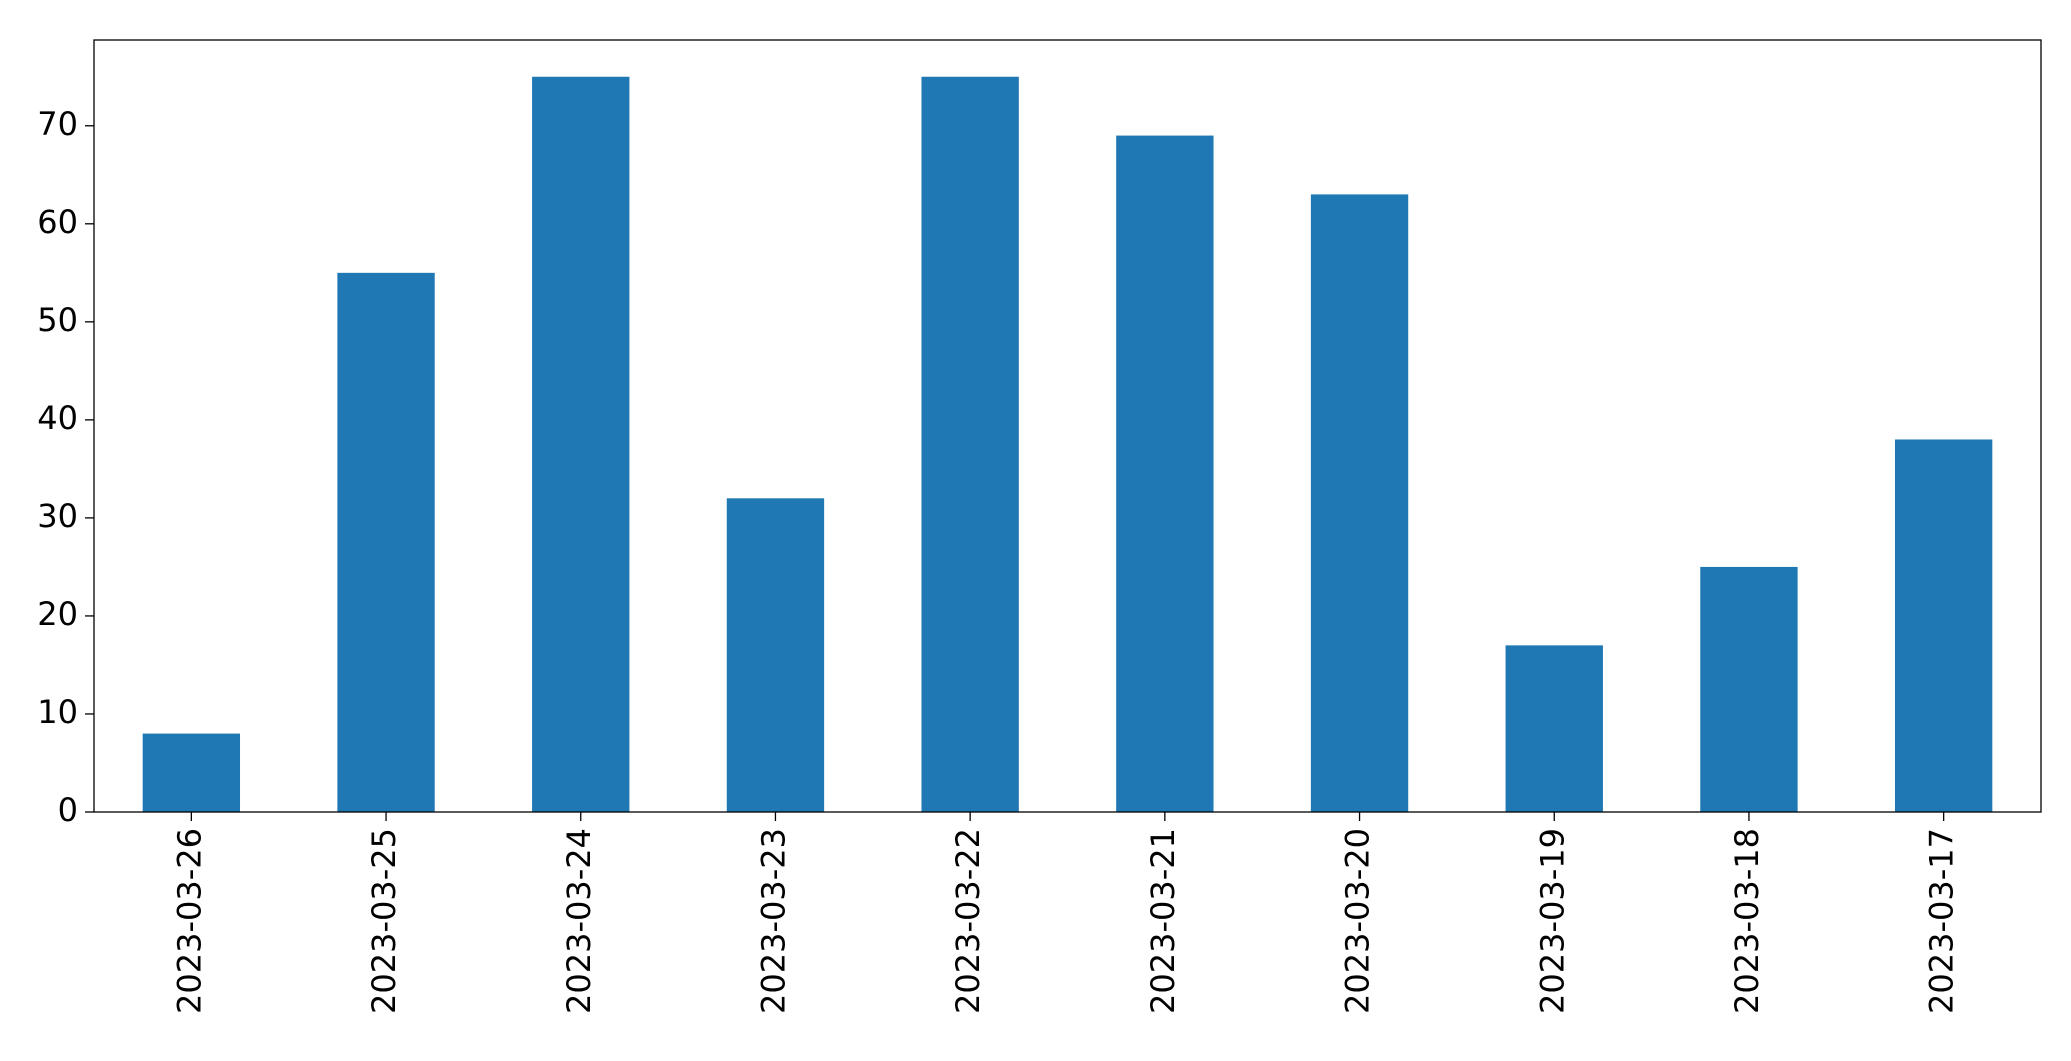 The height and width of the screenshot is (1061, 2071). I want to click on x-tick-label: 2023-03-19, so click(1552, 921).